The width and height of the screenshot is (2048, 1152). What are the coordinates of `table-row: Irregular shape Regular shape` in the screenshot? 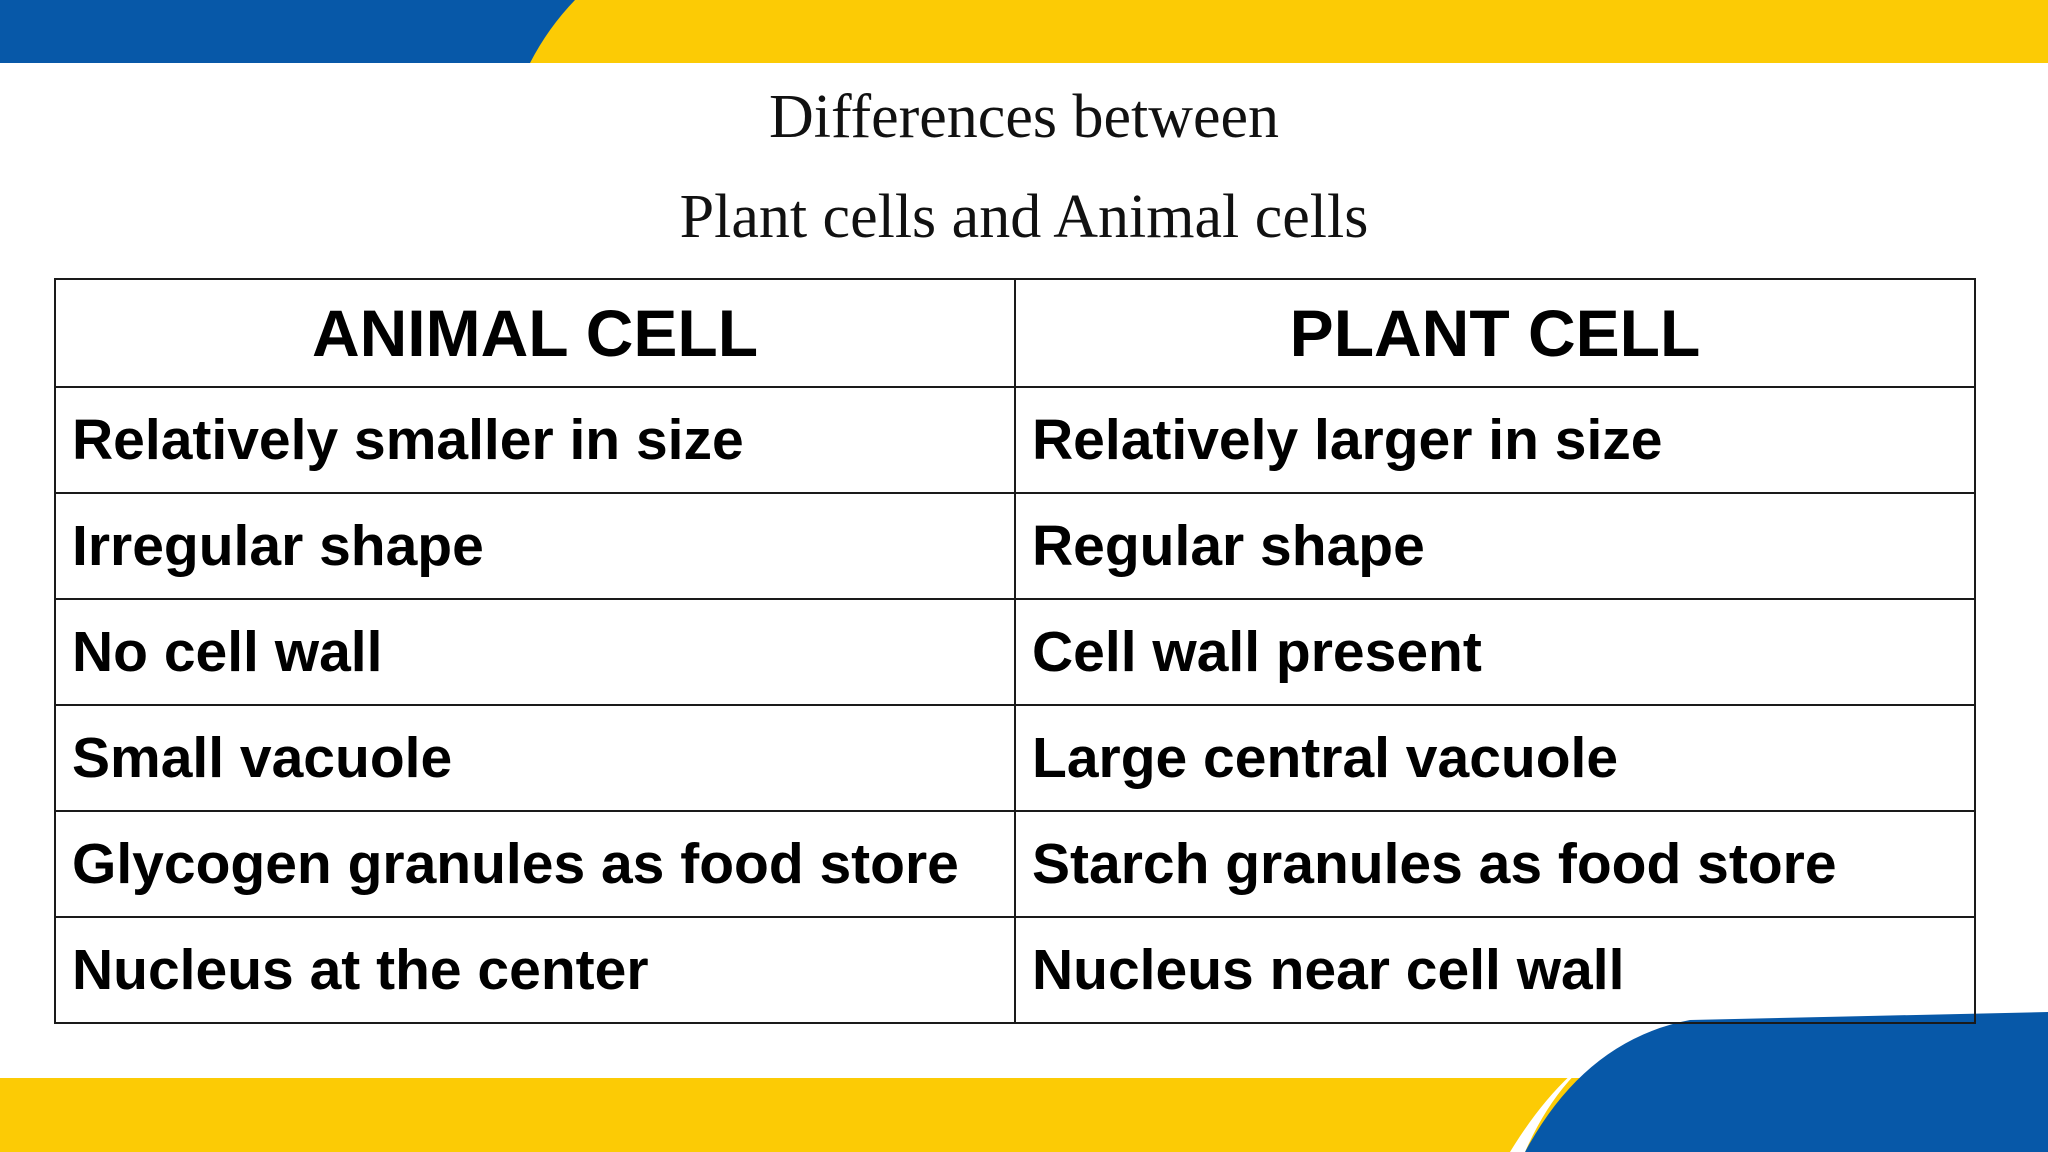 It's located at (1015, 546).